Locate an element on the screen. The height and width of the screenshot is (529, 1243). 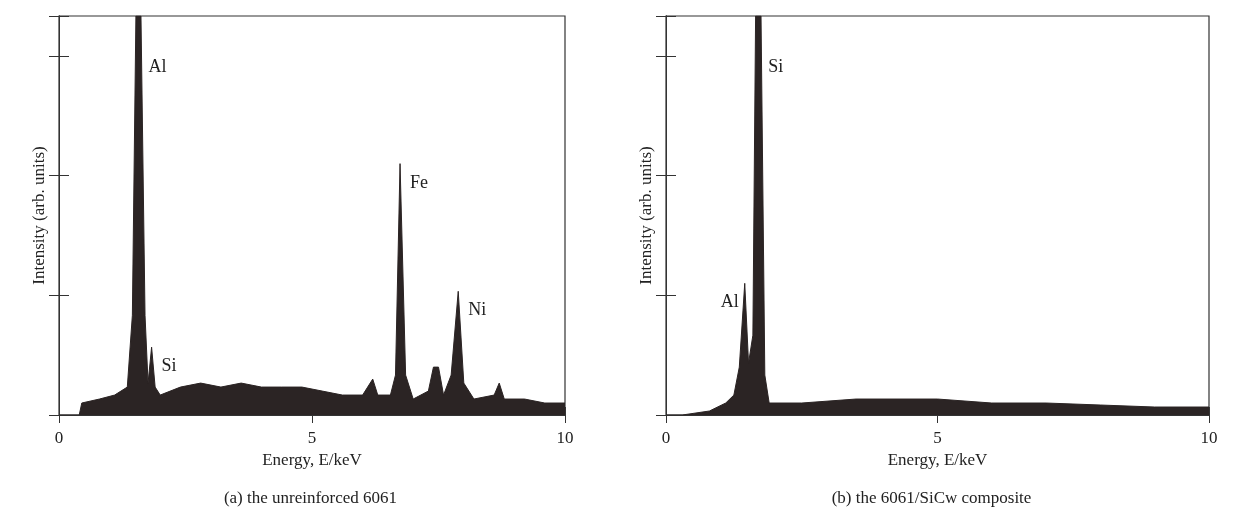
text: (b) the 6061/SiCw composite is located at coordinates (931, 497).